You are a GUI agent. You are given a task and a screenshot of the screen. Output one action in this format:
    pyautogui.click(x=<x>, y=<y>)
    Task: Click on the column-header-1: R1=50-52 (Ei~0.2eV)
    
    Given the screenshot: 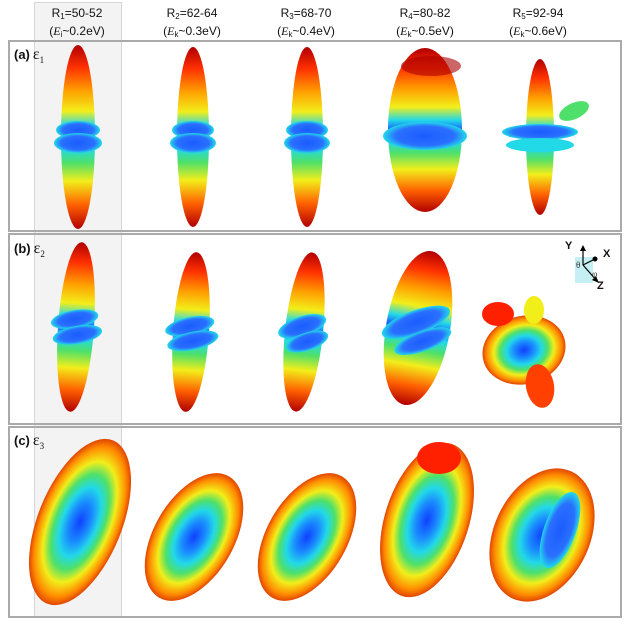 What is the action you would take?
    pyautogui.click(x=77, y=22)
    